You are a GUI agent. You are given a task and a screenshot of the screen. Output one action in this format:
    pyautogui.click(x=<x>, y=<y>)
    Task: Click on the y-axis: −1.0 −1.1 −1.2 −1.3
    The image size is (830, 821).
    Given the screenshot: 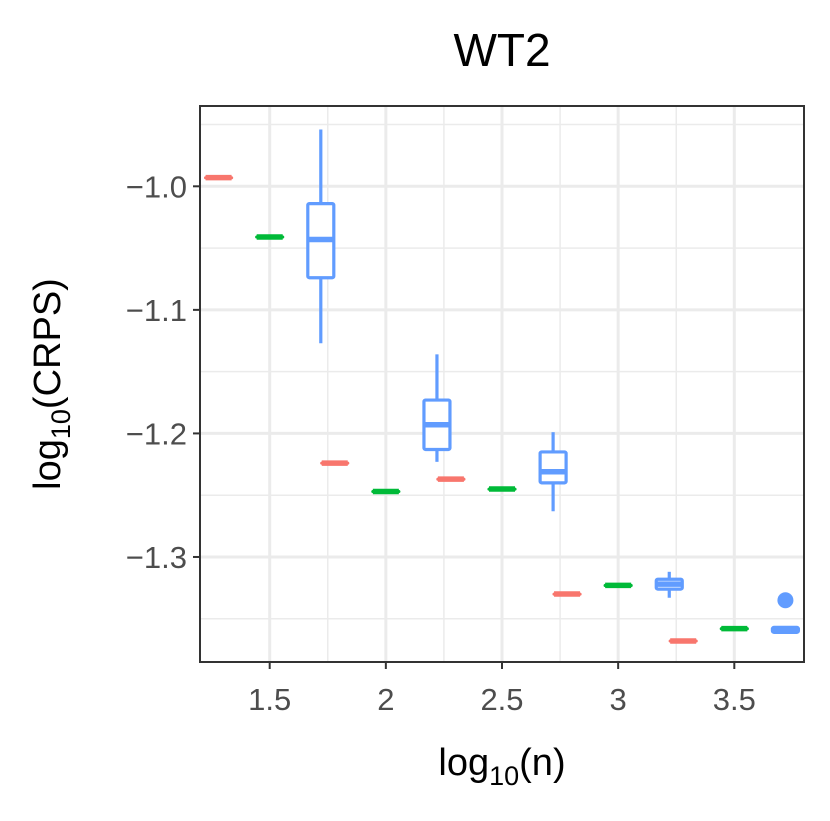 What is the action you would take?
    pyautogui.click(x=163, y=372)
    